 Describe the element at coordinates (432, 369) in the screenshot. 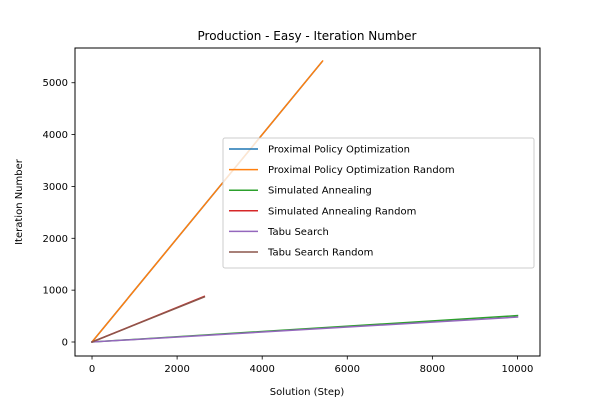

I see `x-tick-label: 8000` at that location.